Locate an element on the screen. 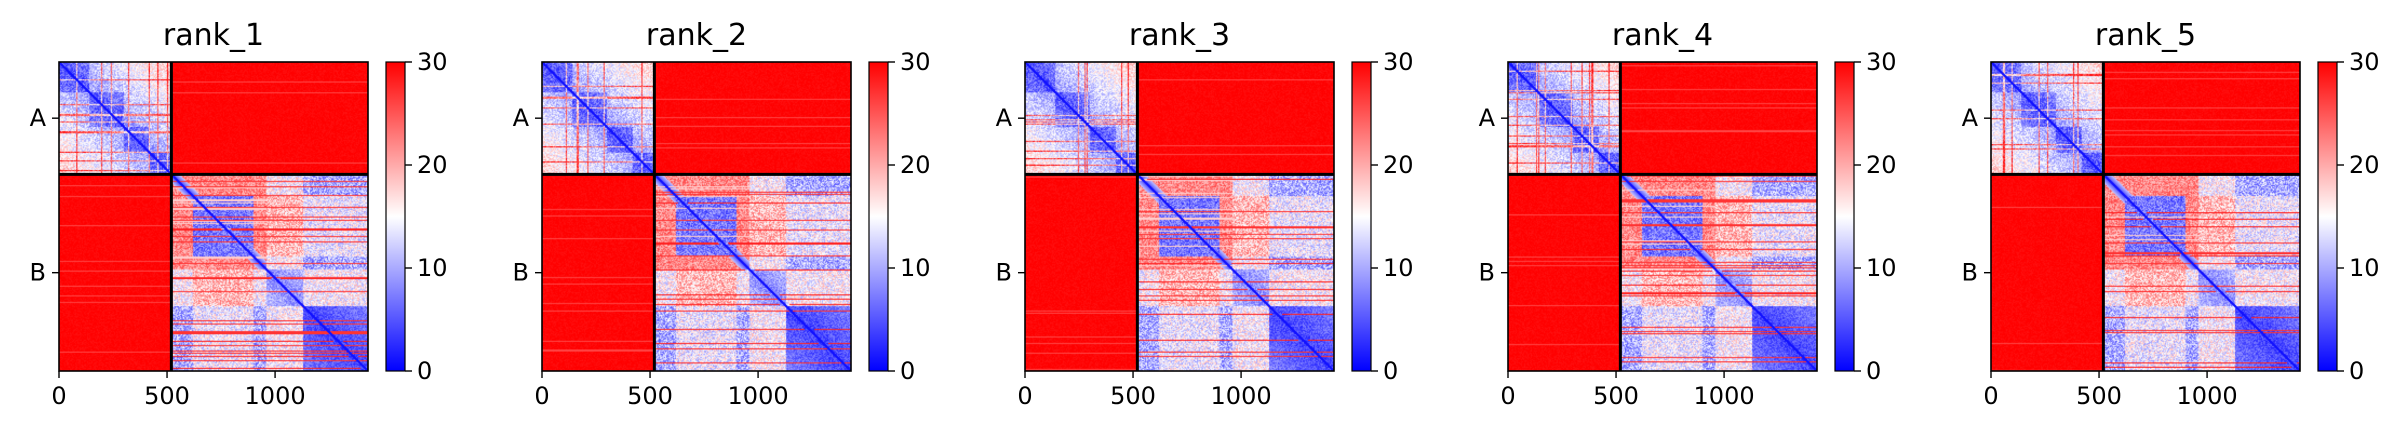 This screenshot has width=2400, height=438. panel-title: rank_2 is located at coordinates (696, 35).